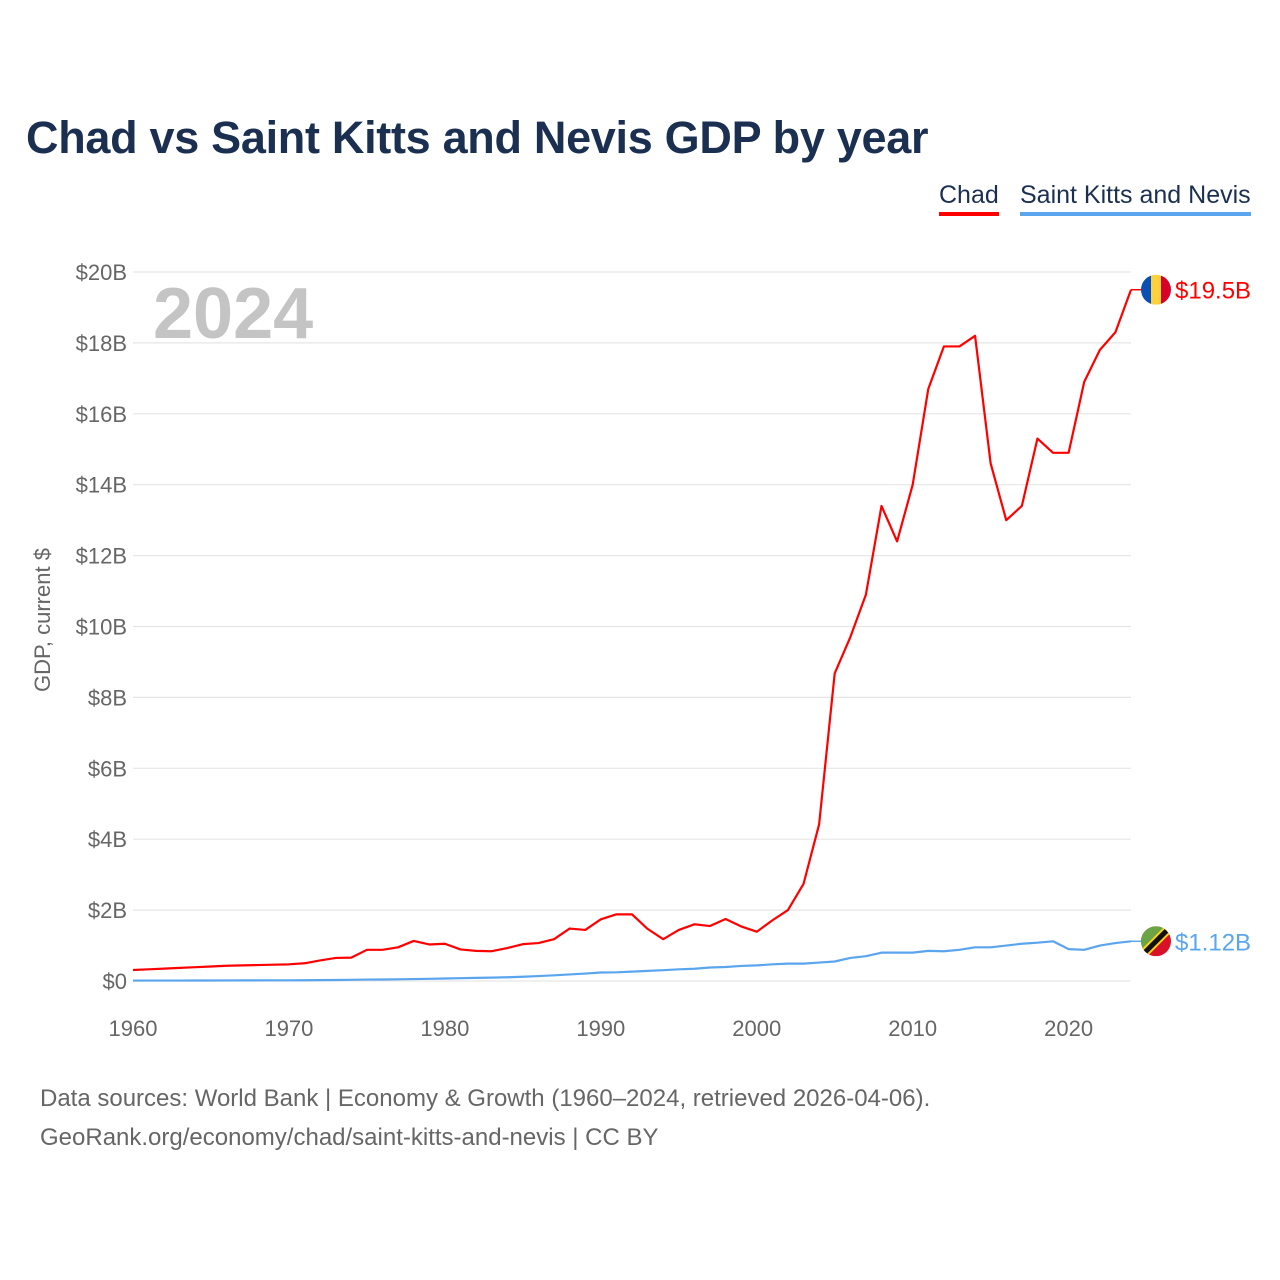 The width and height of the screenshot is (1280, 1280). Describe the element at coordinates (288, 1028) in the screenshot. I see `x-tick-label: 1970` at that location.